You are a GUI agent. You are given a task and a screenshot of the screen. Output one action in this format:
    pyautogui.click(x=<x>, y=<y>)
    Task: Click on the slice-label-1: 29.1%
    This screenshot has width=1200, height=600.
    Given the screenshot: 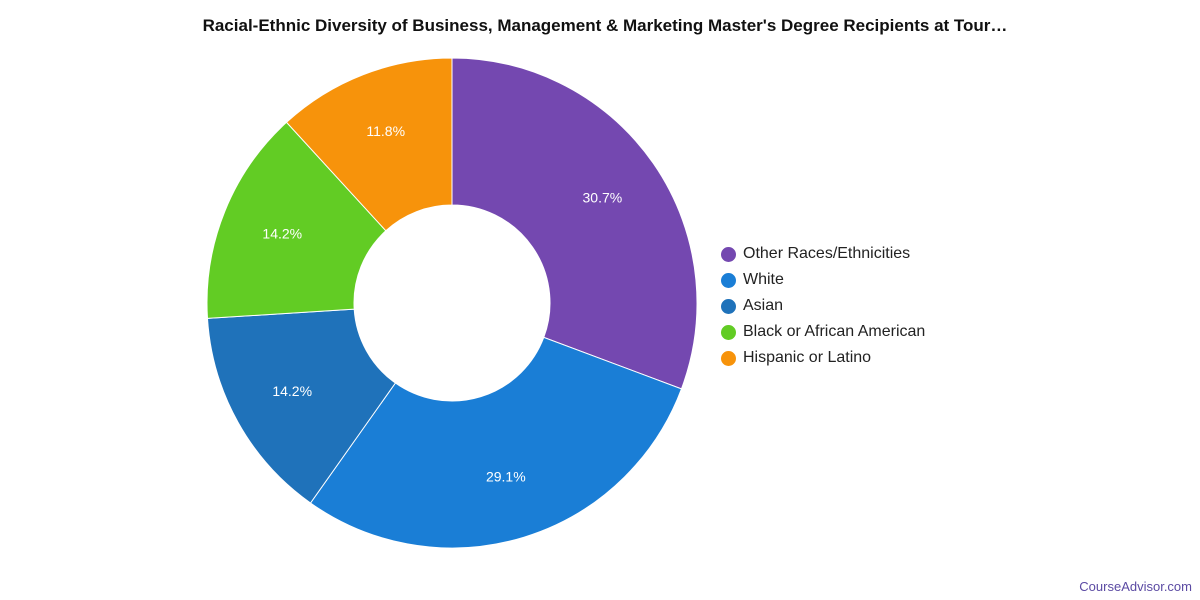 What is the action you would take?
    pyautogui.click(x=506, y=477)
    